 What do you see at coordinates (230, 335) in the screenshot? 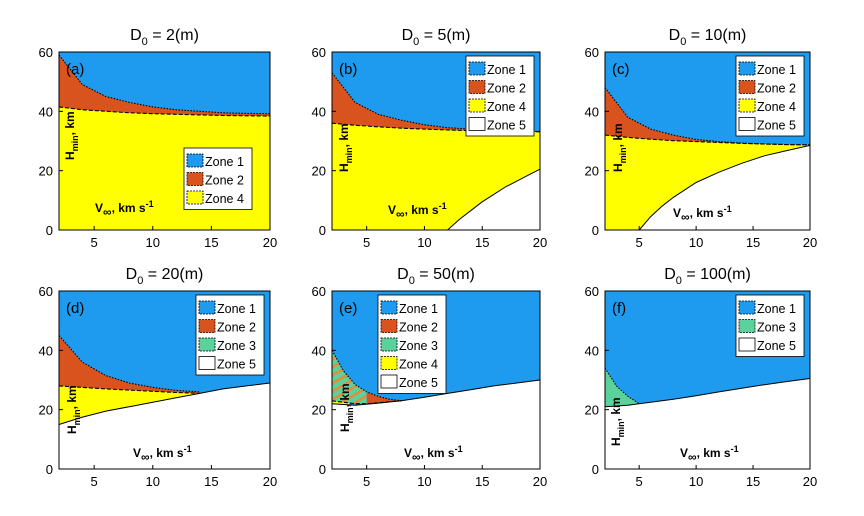
I see `legend: Zone 1 Zone 2 Zone 3 Zone 5` at bounding box center [230, 335].